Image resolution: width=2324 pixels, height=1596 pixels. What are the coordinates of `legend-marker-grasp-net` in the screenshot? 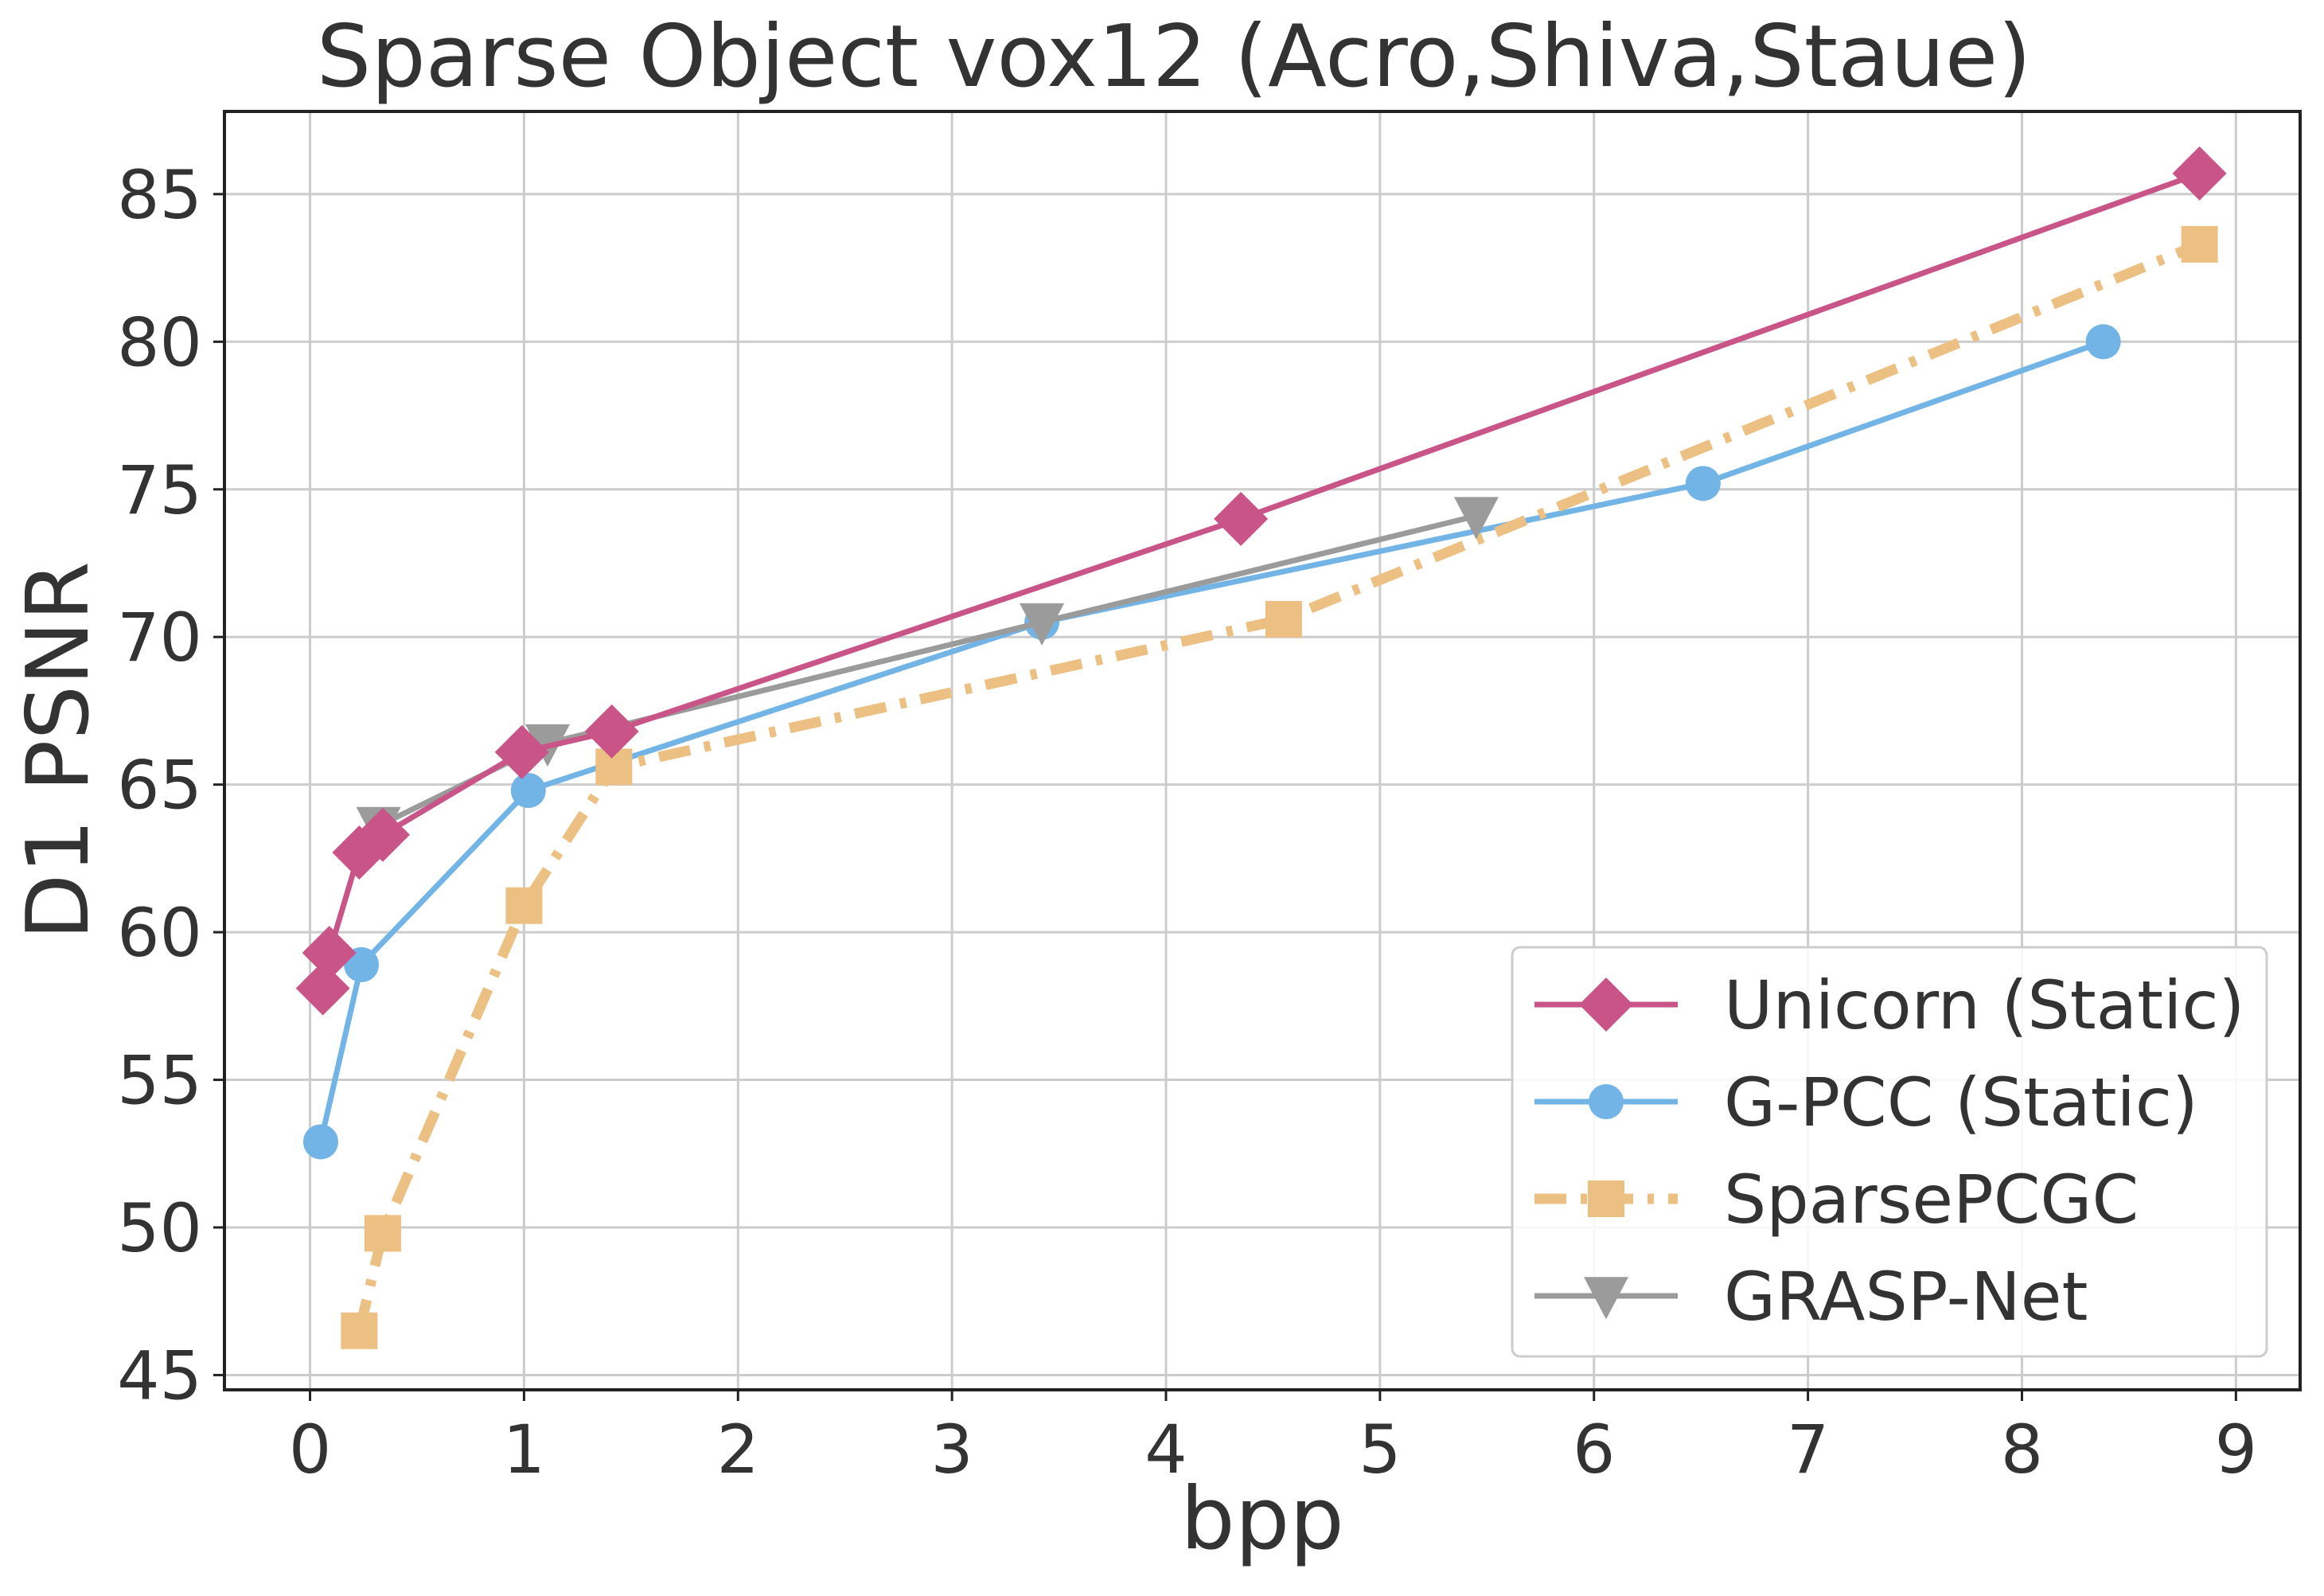 It's located at (1606, 1298).